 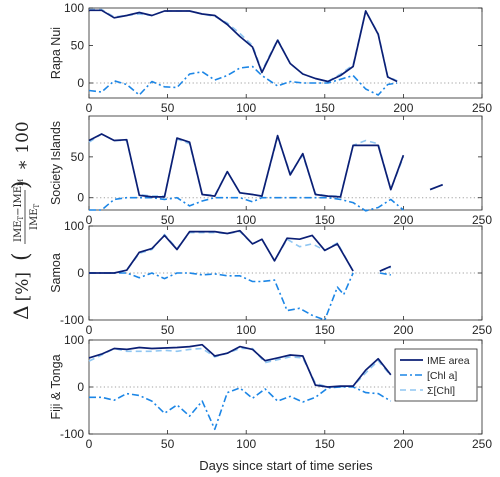 I want to click on panel-label: Society Islands, so click(x=56, y=163).